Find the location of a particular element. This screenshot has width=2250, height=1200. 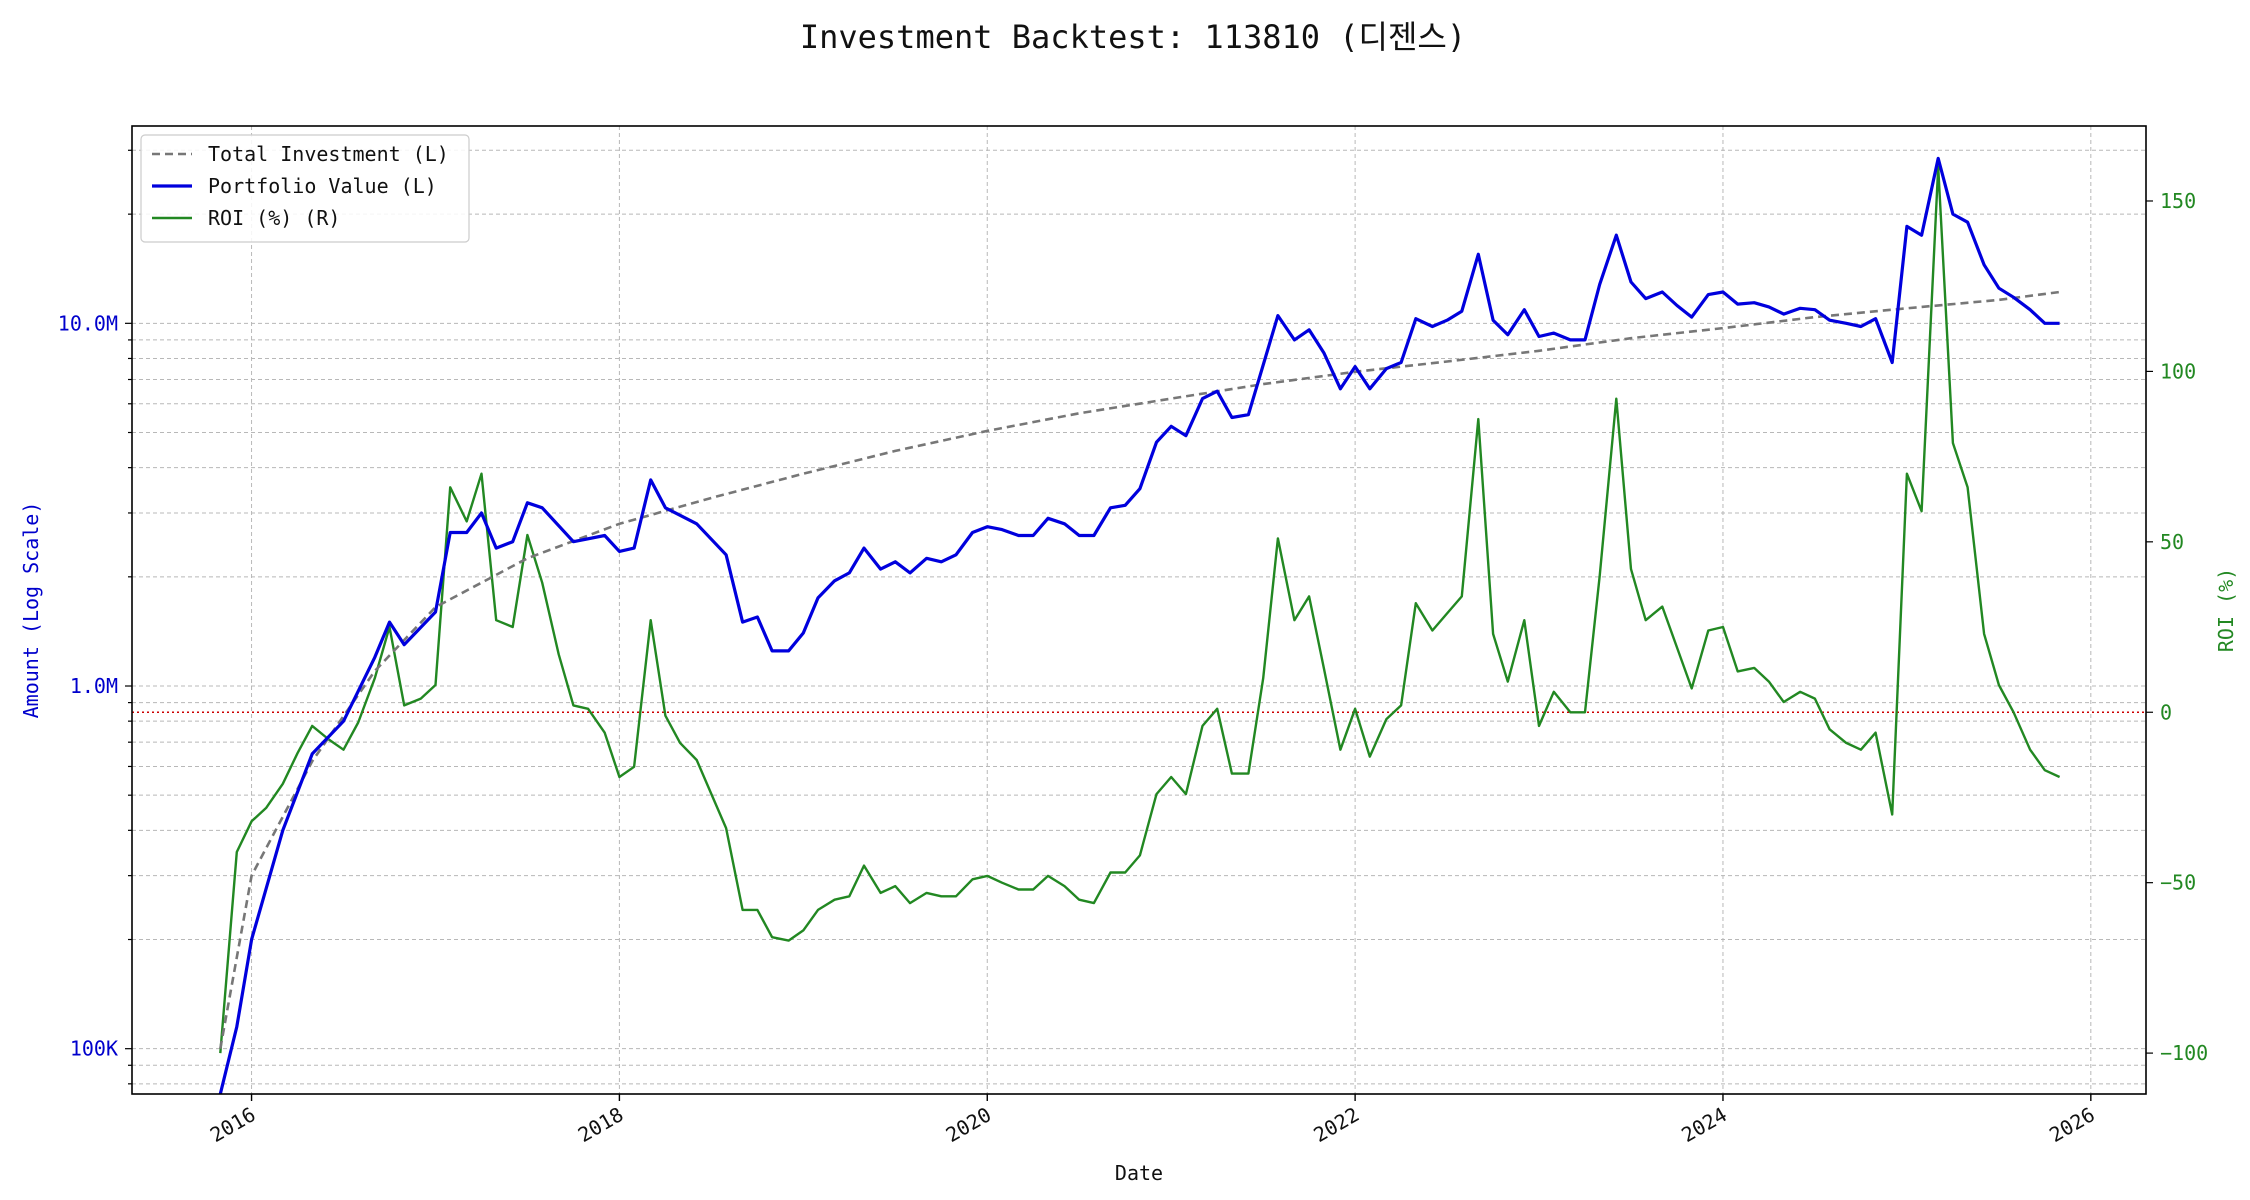

y-axis-right-label: ROI (%) is located at coordinates (2226, 610).